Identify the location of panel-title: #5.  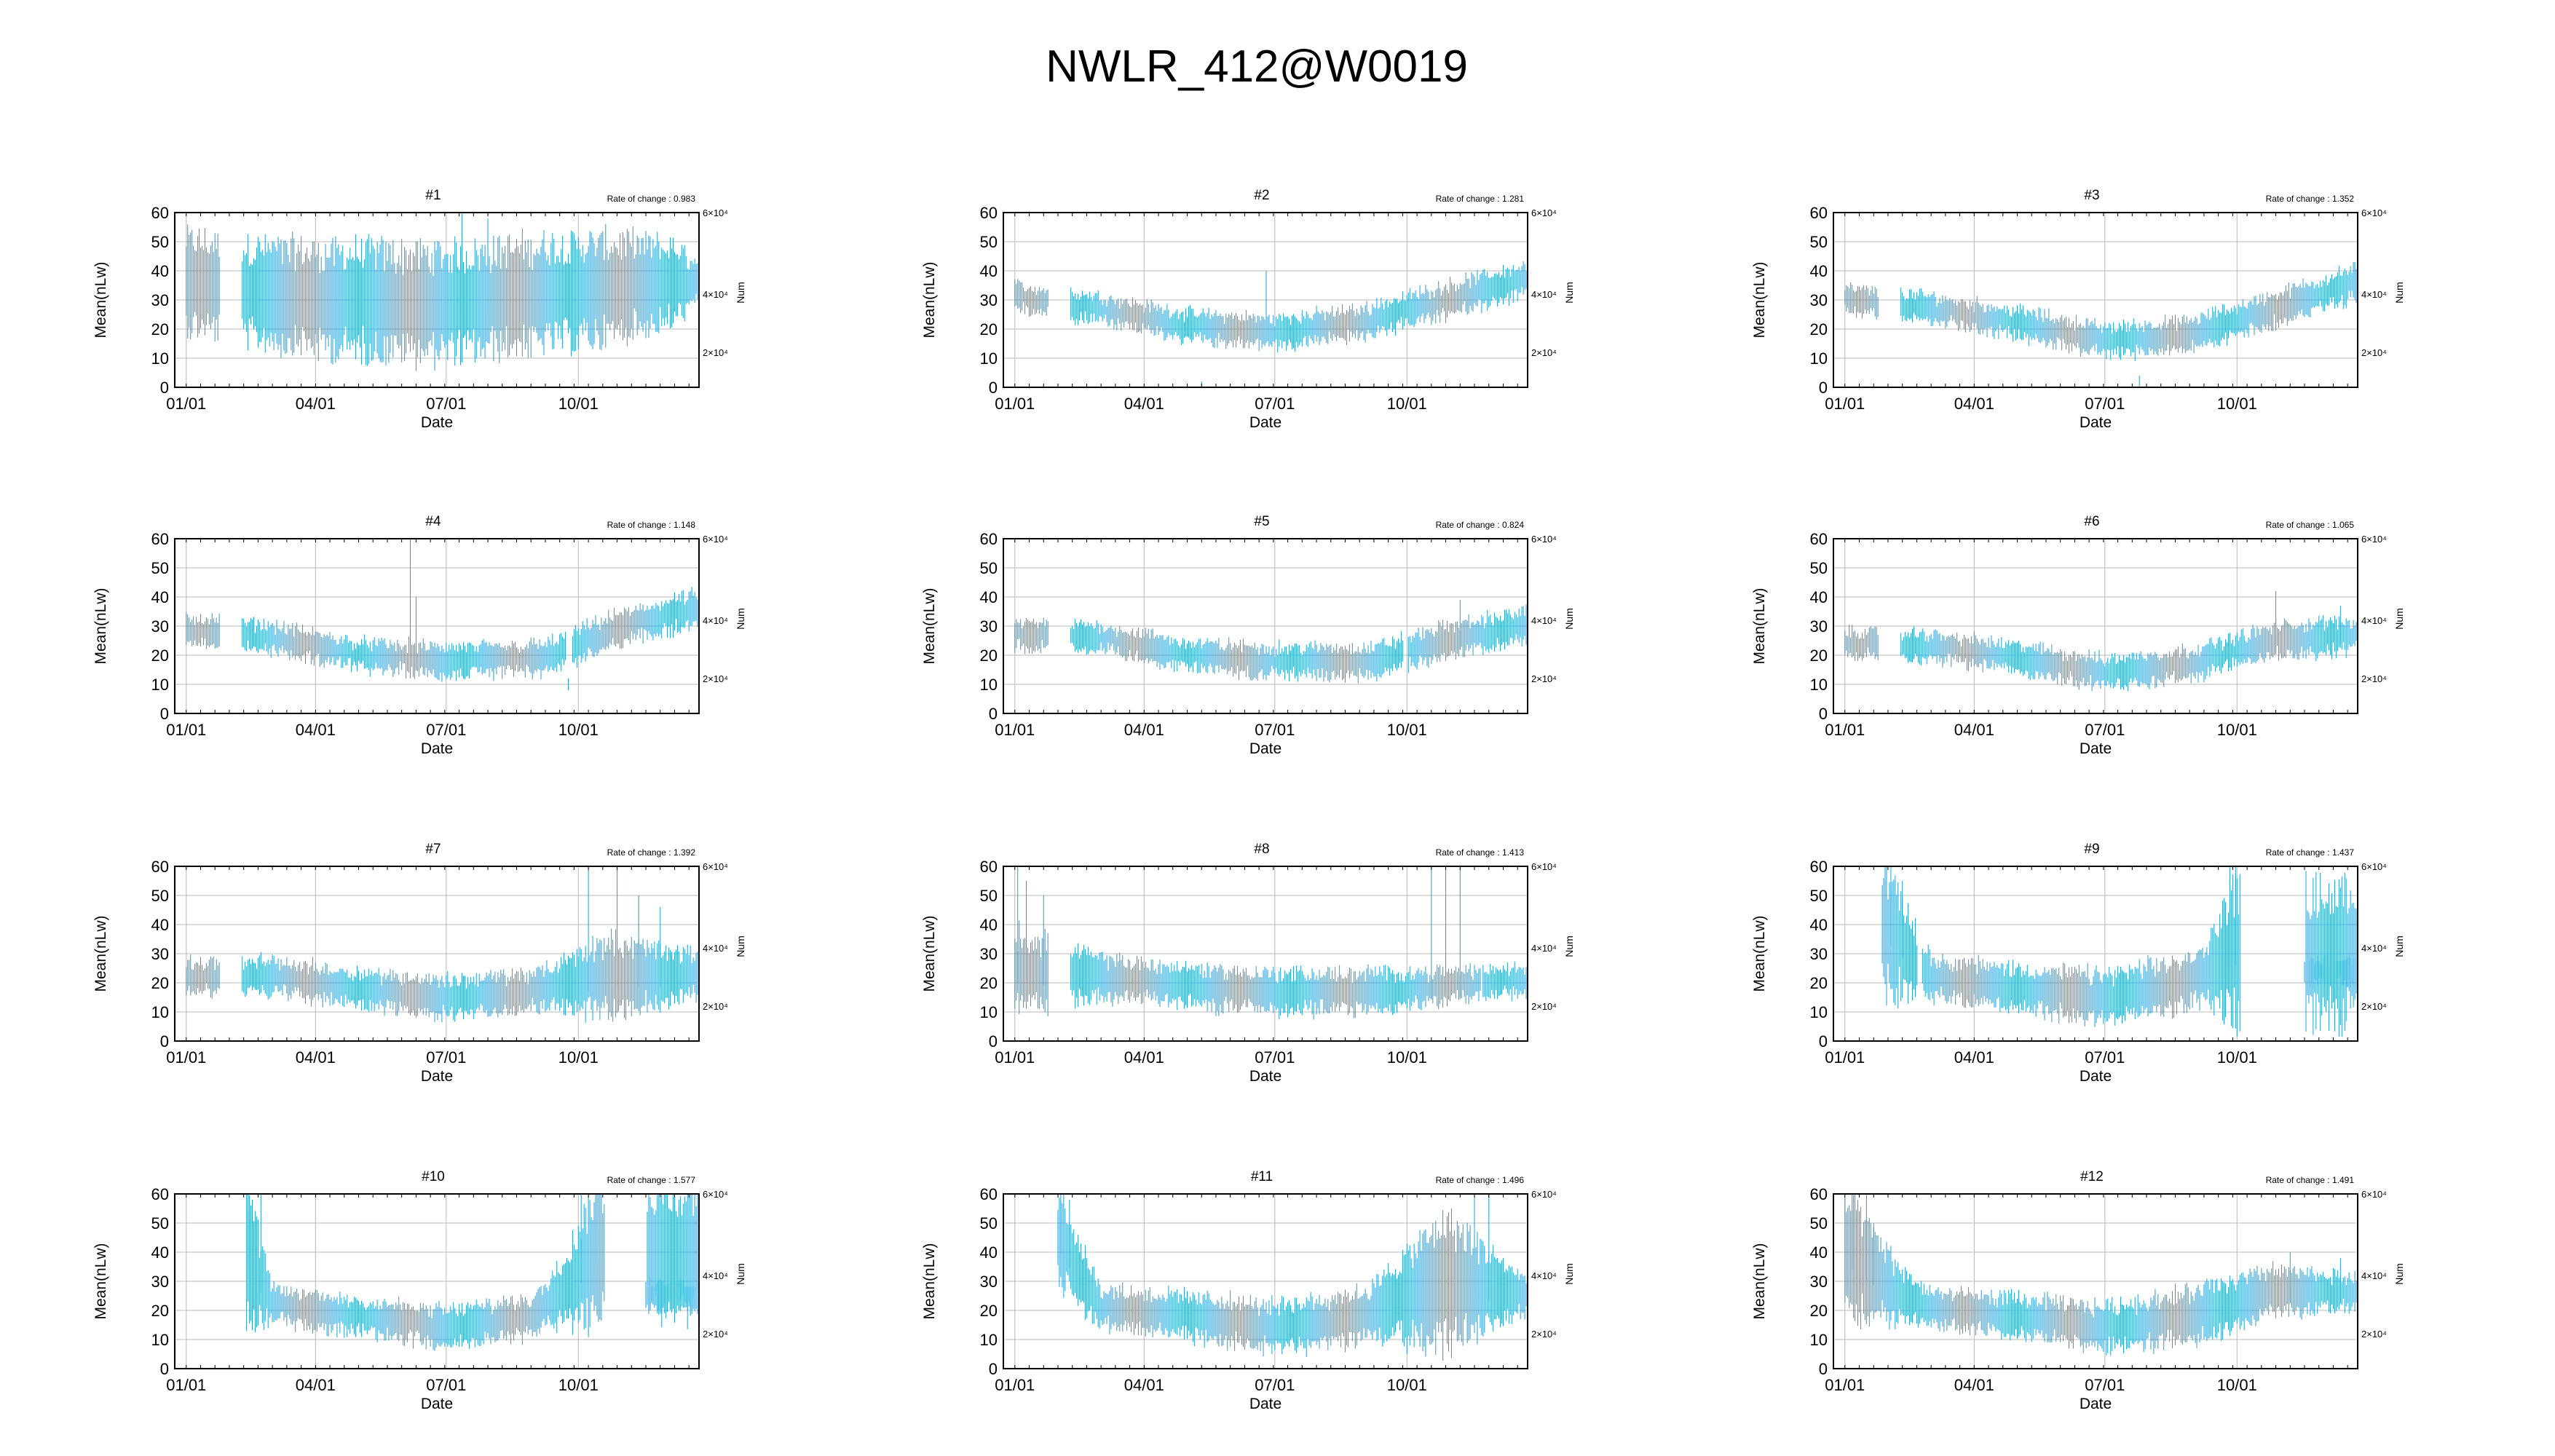
(1261, 521).